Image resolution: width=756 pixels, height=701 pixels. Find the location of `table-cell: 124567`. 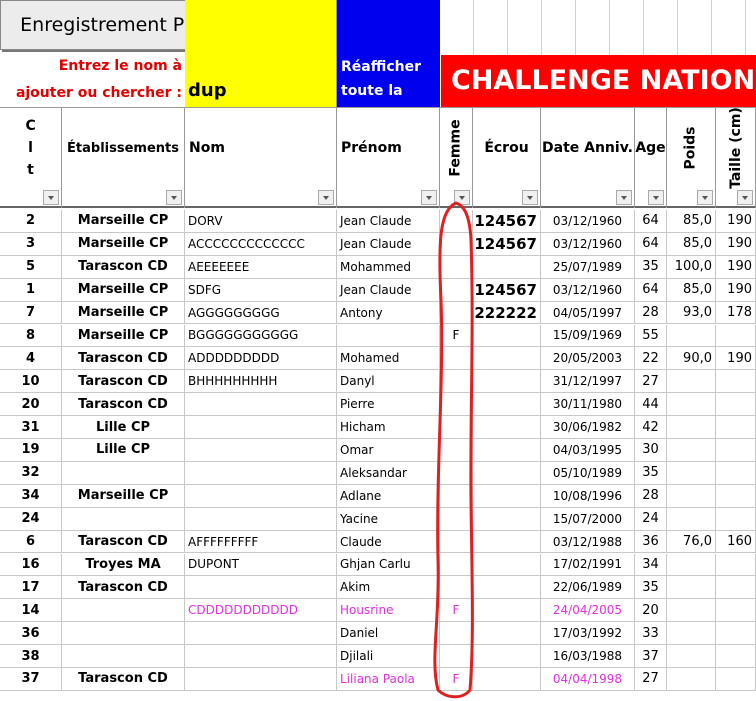

table-cell: 124567 is located at coordinates (507, 244).